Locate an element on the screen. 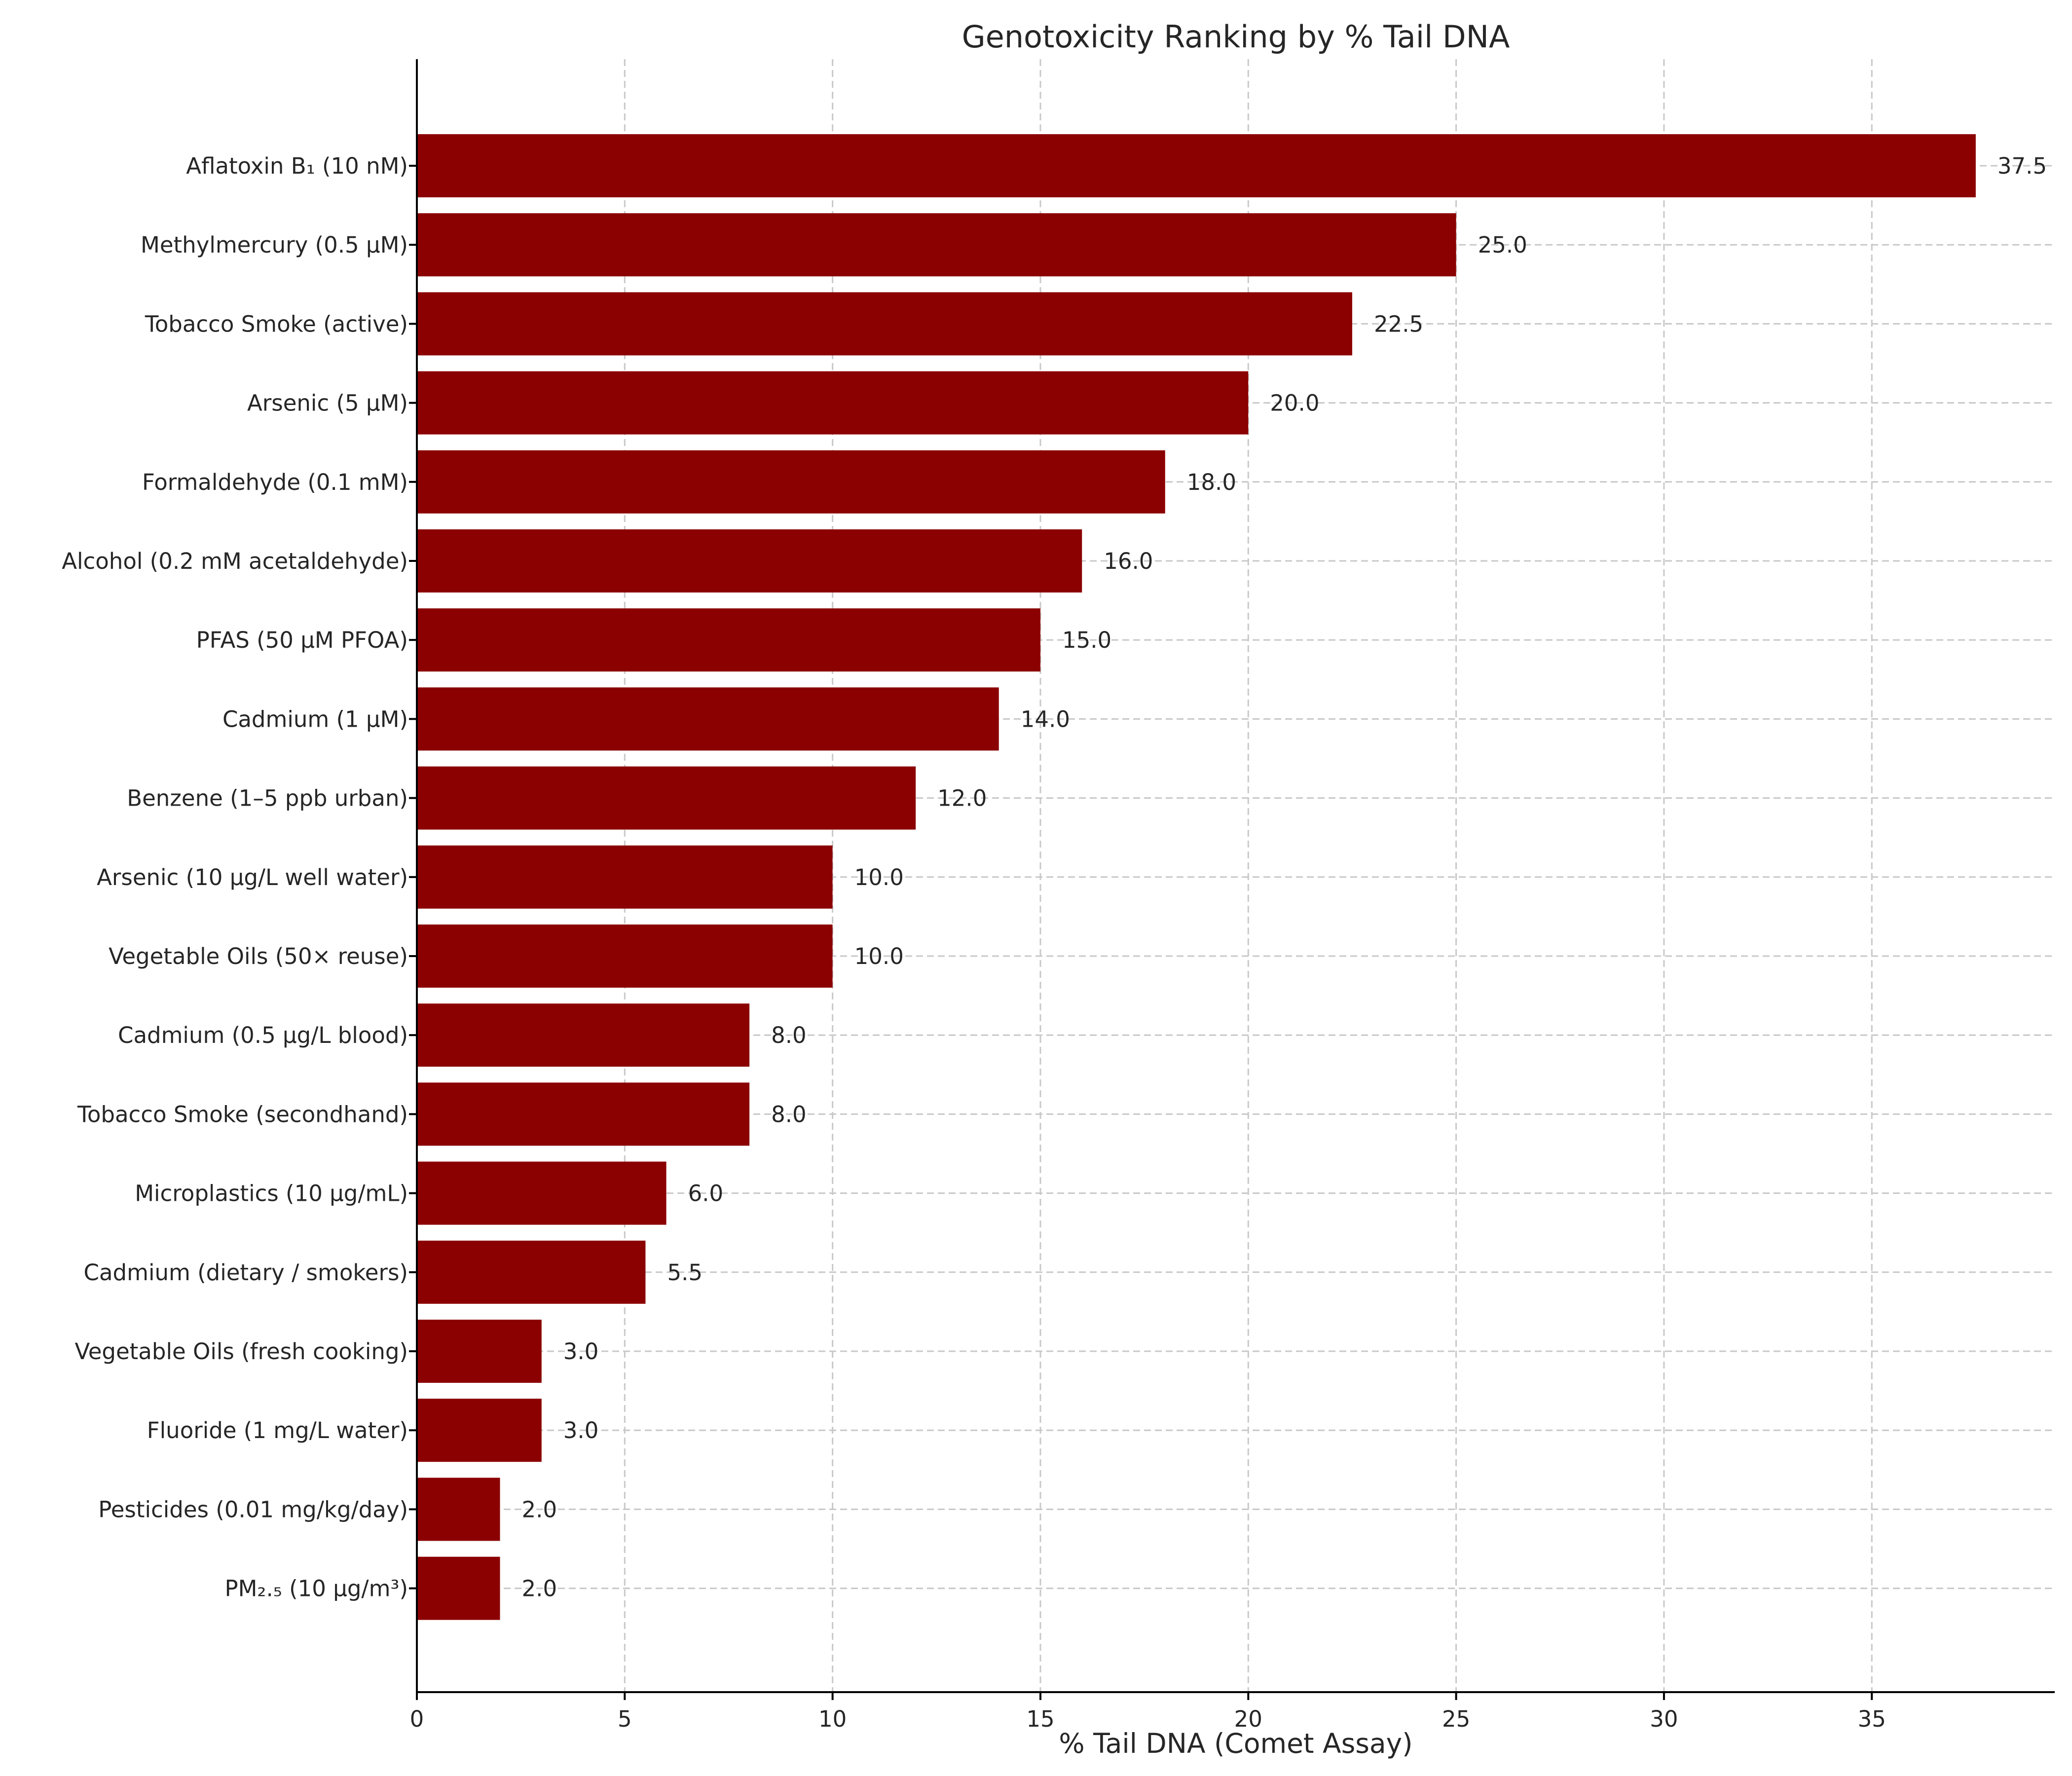  x-tick-label: 10 is located at coordinates (833, 1719).